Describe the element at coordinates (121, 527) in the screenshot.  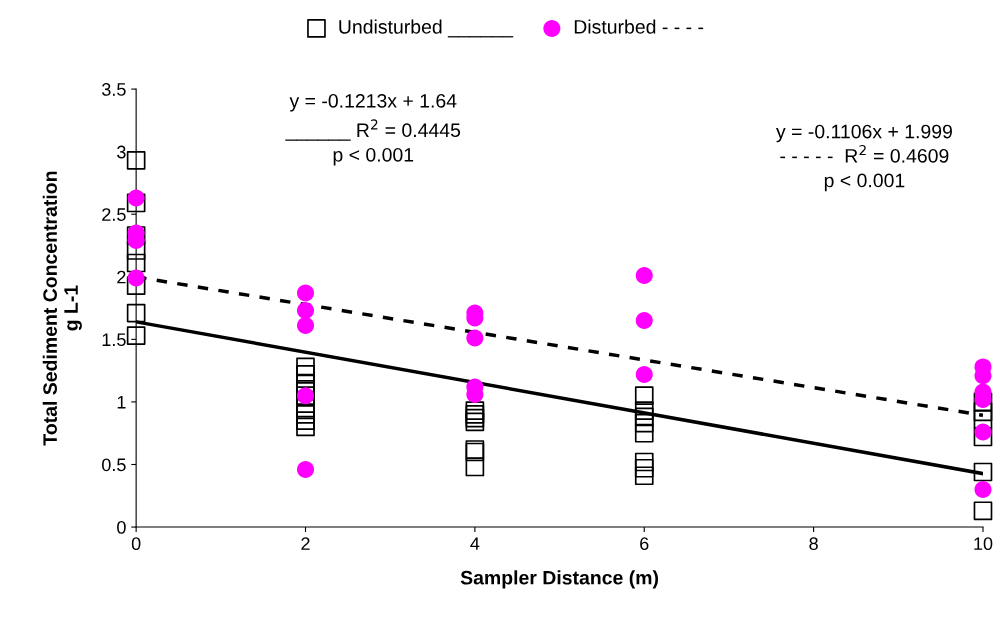
I see `y-tick-label: 0` at that location.